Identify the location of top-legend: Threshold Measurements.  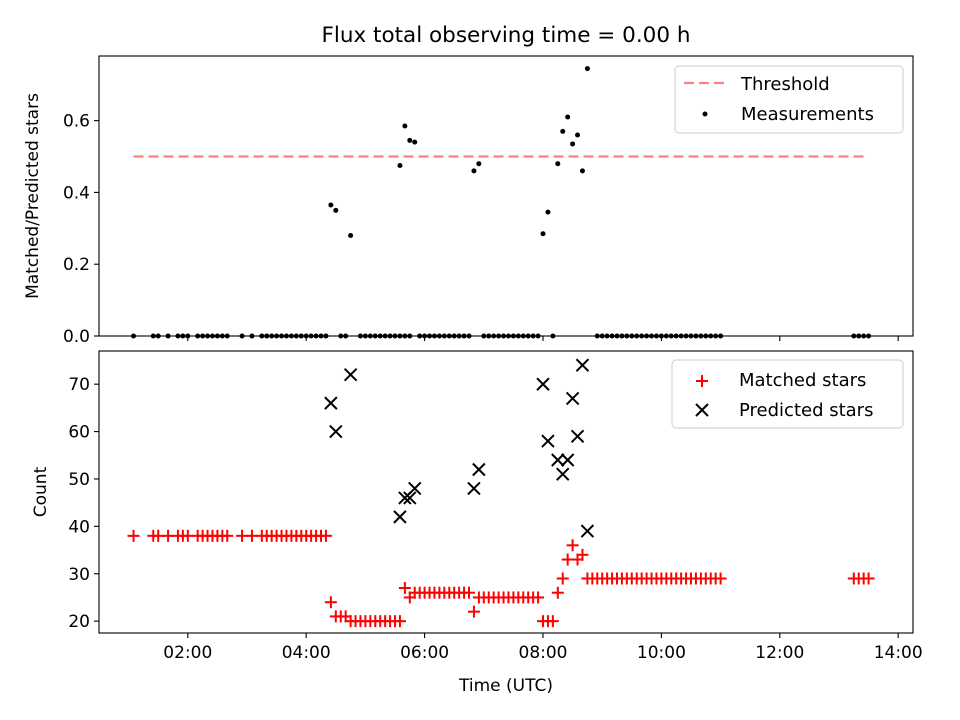
(789, 99).